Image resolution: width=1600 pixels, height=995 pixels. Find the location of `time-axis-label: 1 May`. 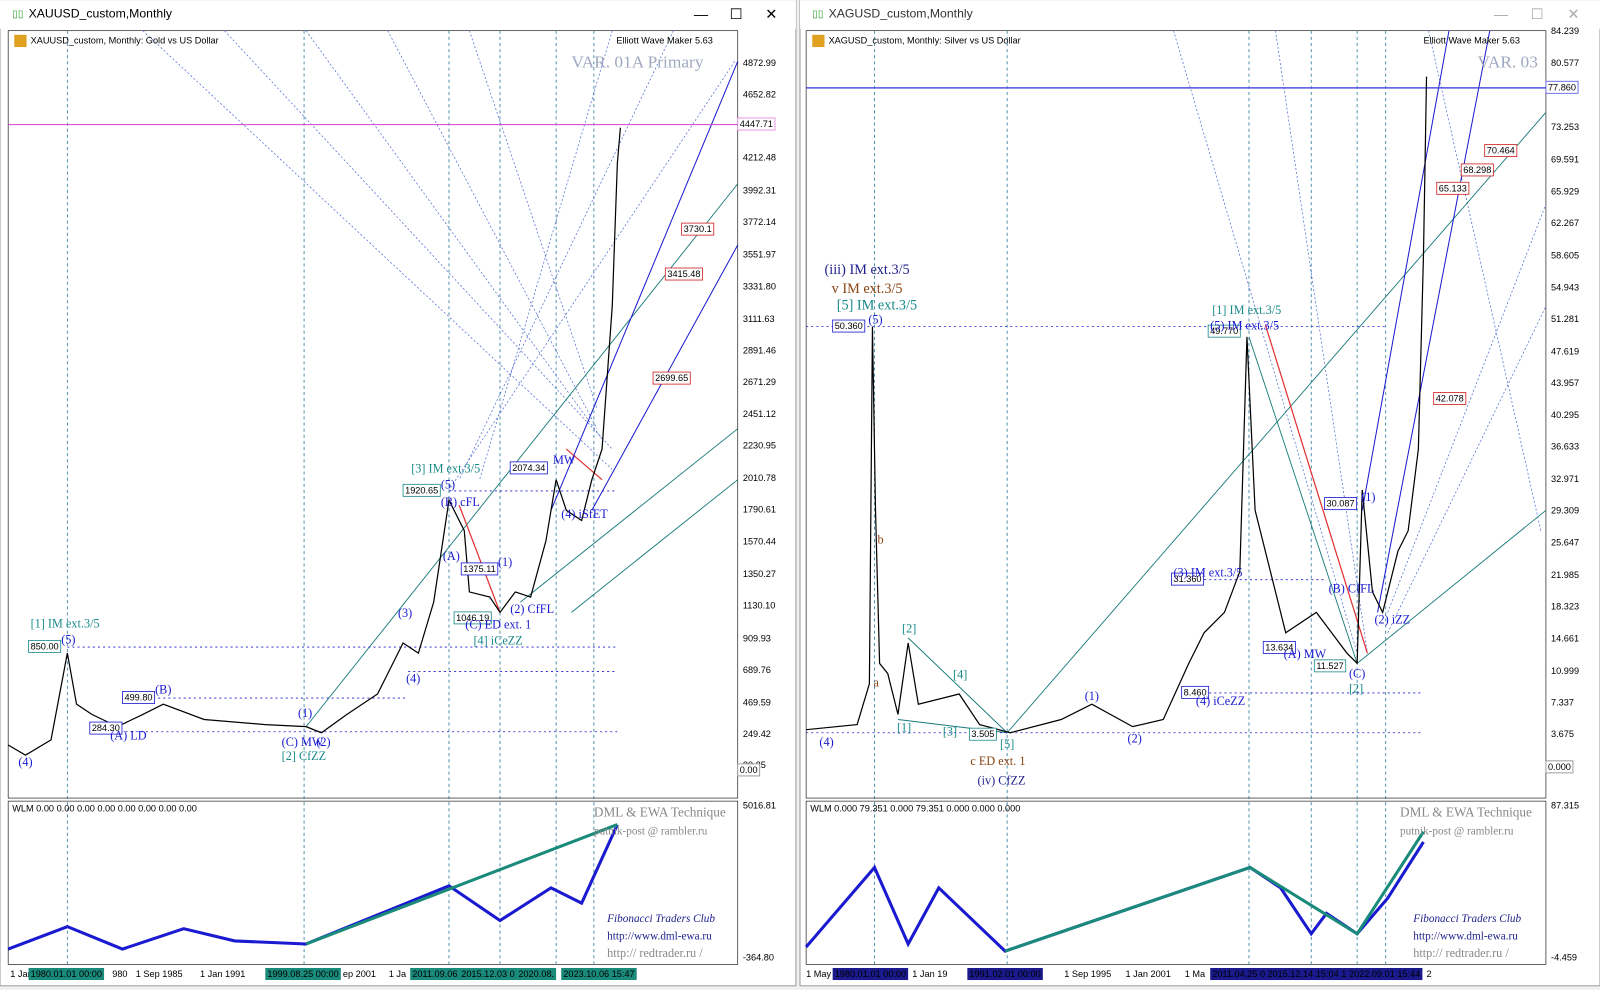

time-axis-label: 1 May is located at coordinates (818, 974).